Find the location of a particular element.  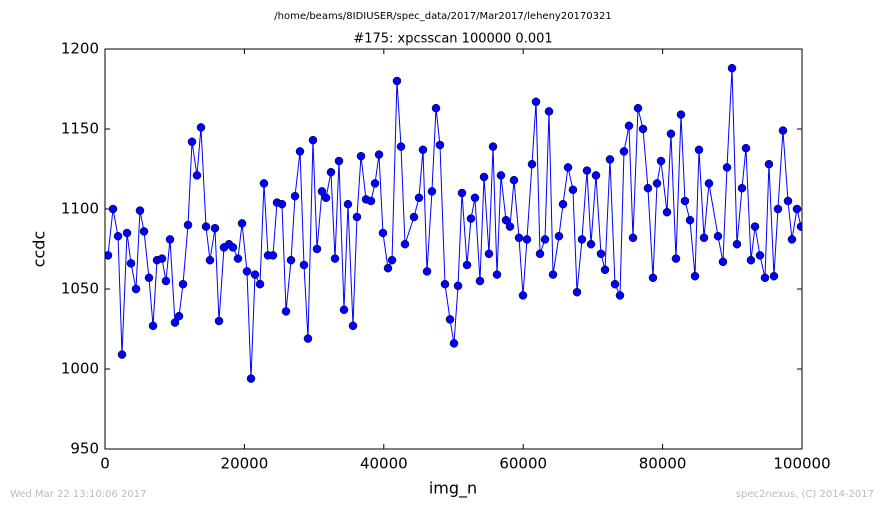

y-tick-label: 1050 is located at coordinates (80, 289).